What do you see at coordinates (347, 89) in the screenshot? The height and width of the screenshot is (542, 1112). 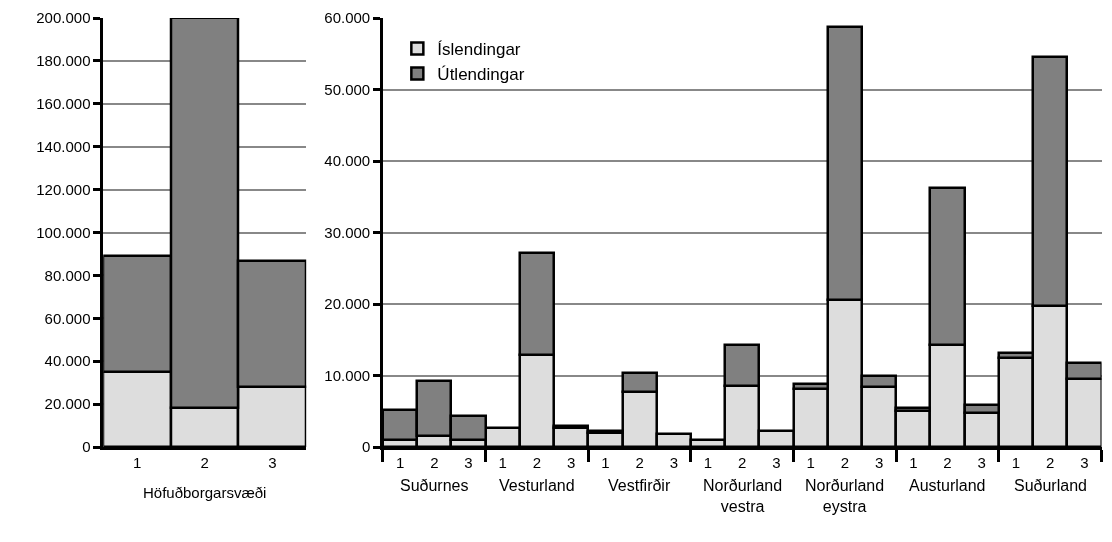 I see `y-tick-label: 50.000` at bounding box center [347, 89].